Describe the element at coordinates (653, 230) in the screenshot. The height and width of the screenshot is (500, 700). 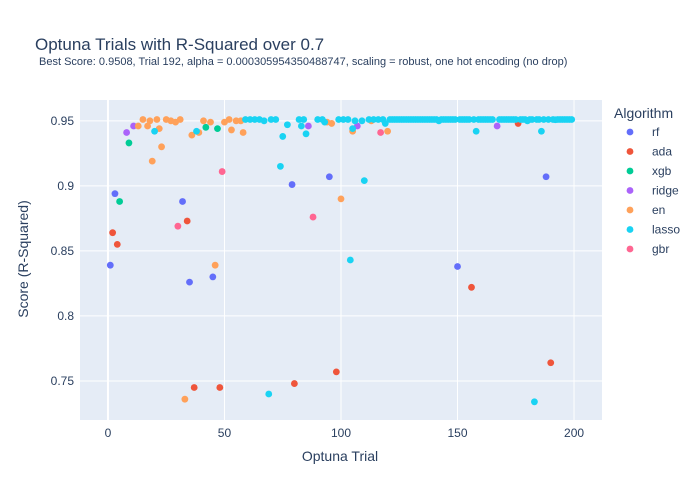
I see `legend-item-lasso: lasso` at that location.